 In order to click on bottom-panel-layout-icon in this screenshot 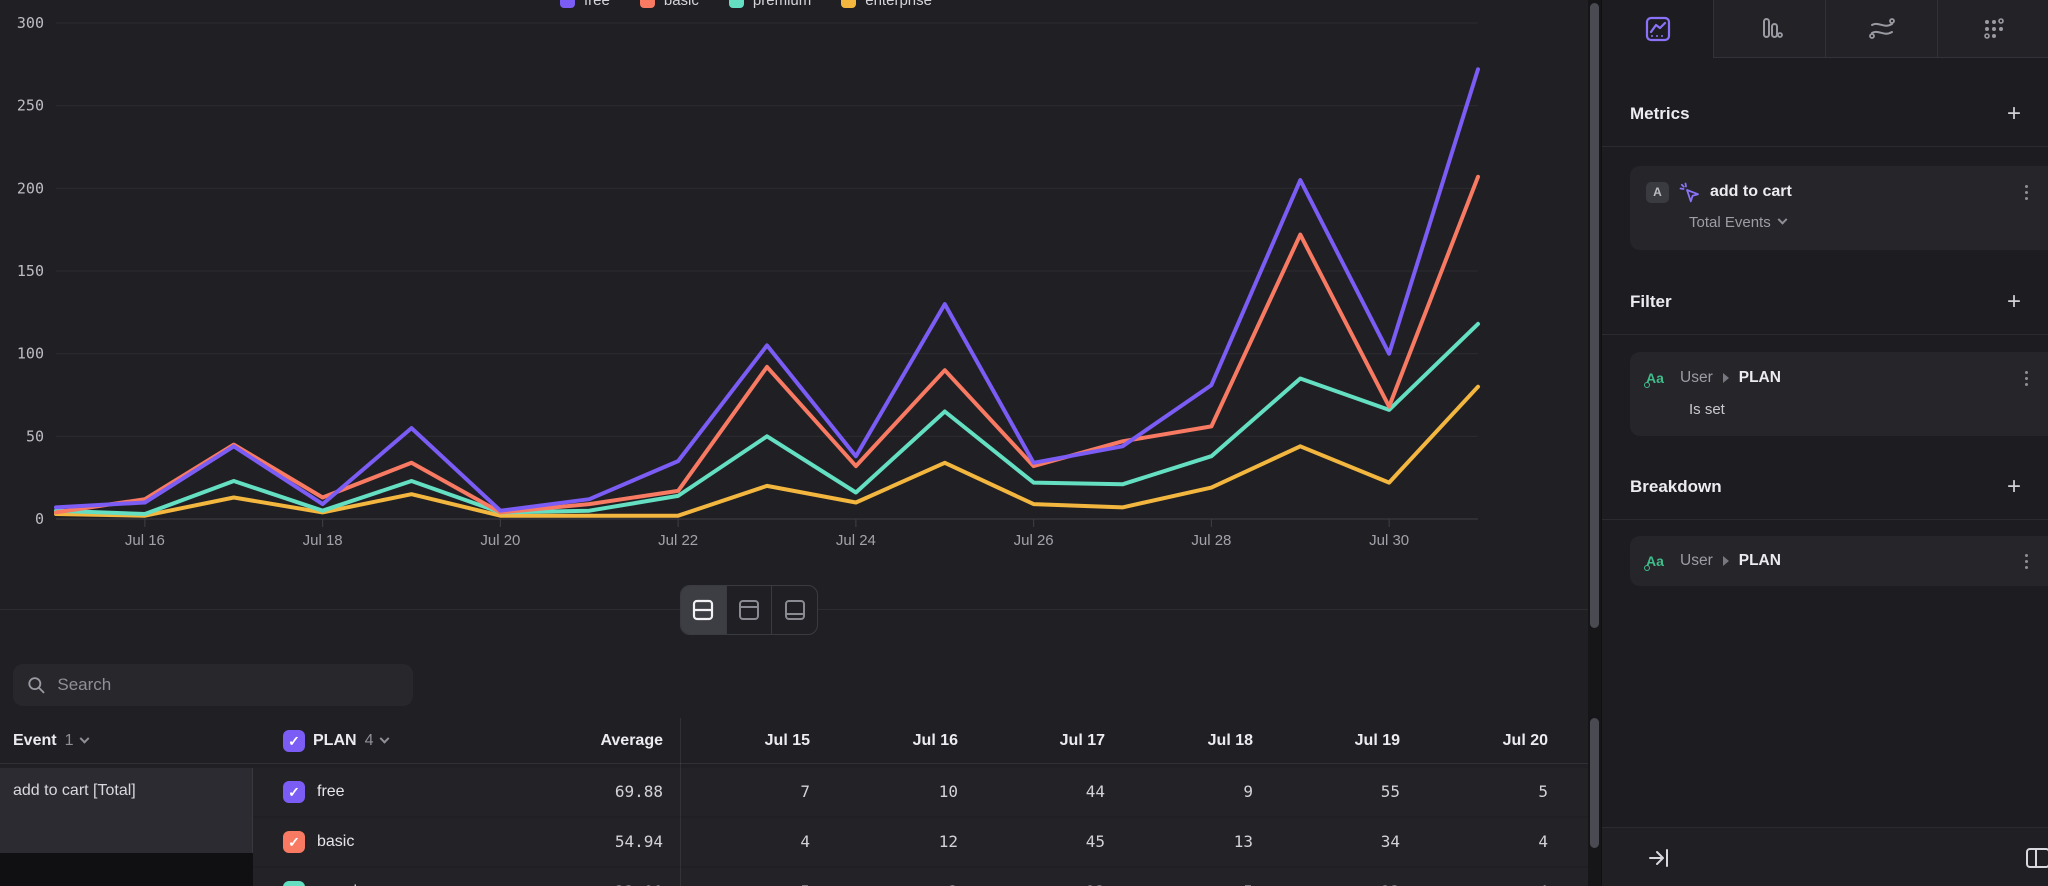, I will do `click(794, 610)`.